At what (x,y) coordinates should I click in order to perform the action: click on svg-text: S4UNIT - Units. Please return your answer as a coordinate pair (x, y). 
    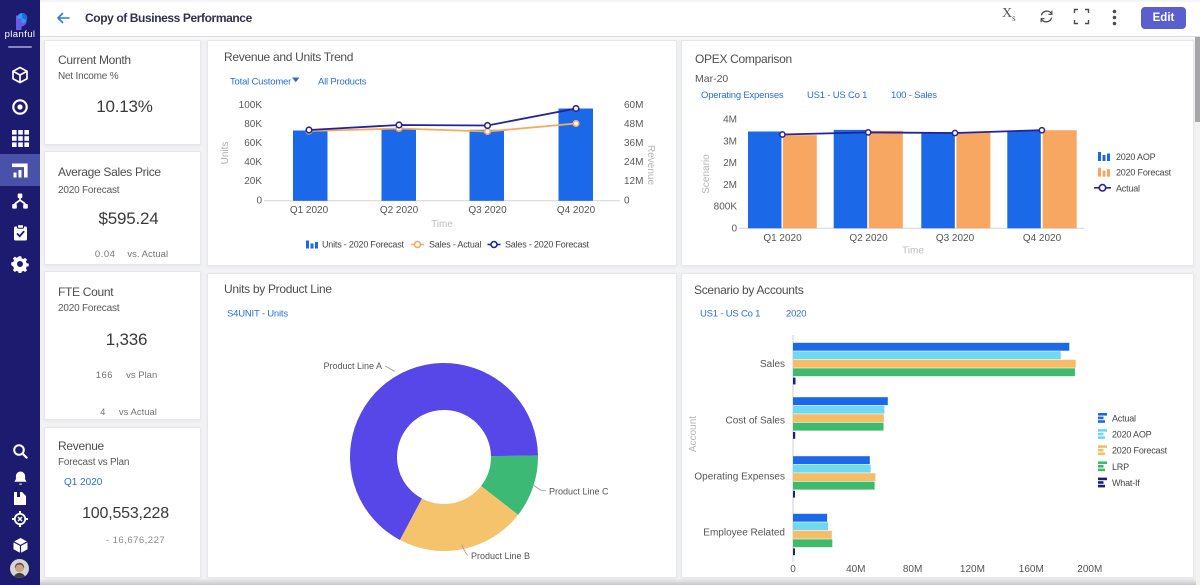
    Looking at the image, I should click on (257, 314).